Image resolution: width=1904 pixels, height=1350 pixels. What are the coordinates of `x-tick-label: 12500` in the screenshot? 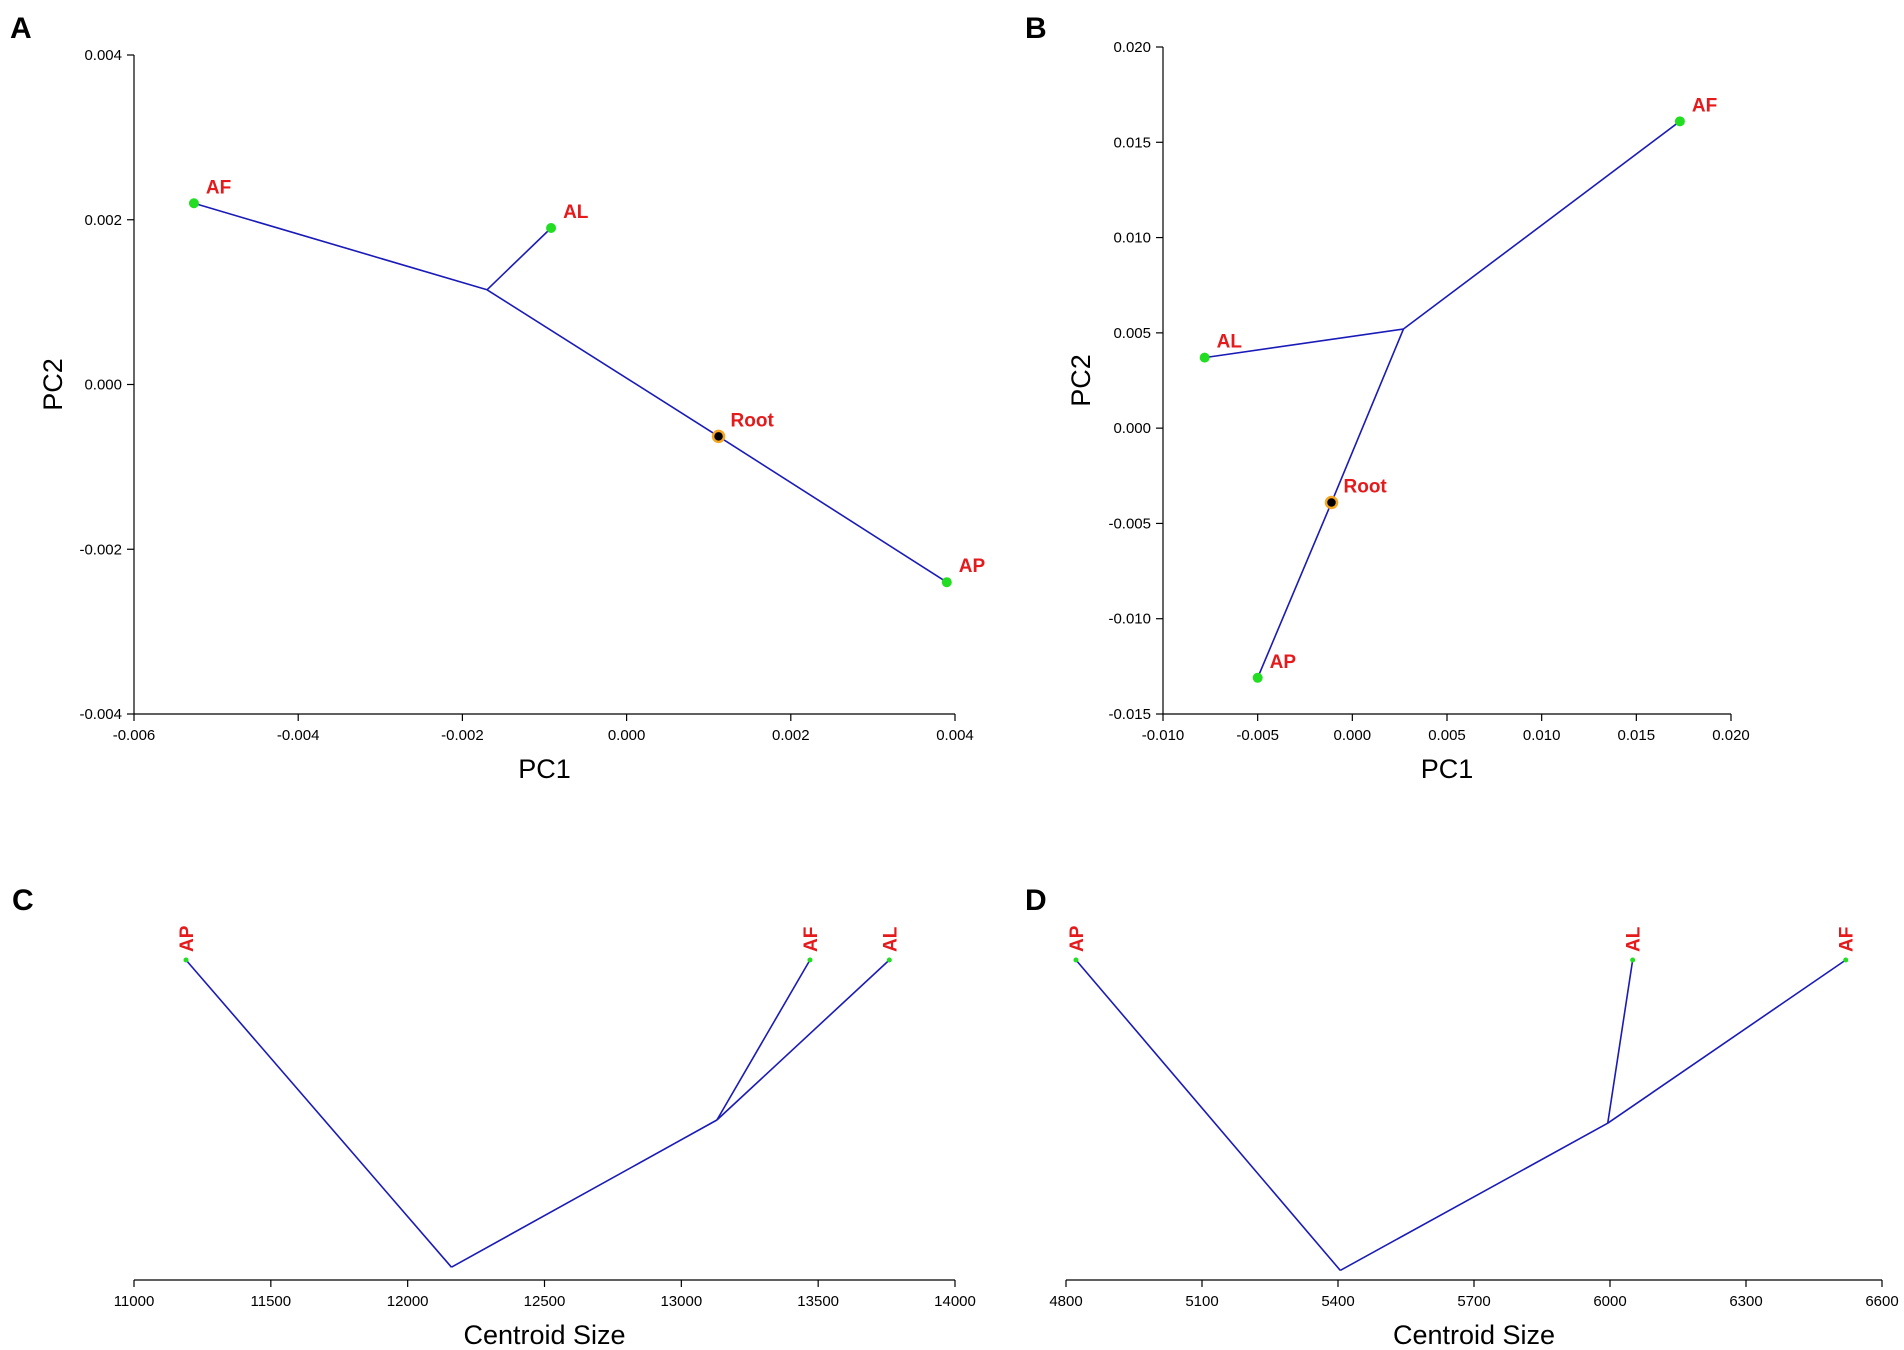 It's located at (545, 1301).